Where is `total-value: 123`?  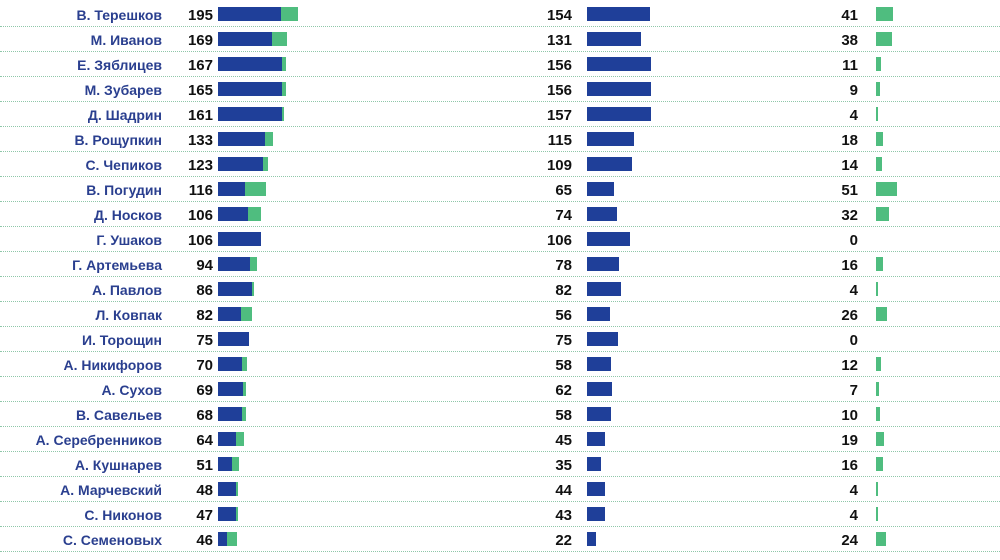
total-value: 123 is located at coordinates (200, 165).